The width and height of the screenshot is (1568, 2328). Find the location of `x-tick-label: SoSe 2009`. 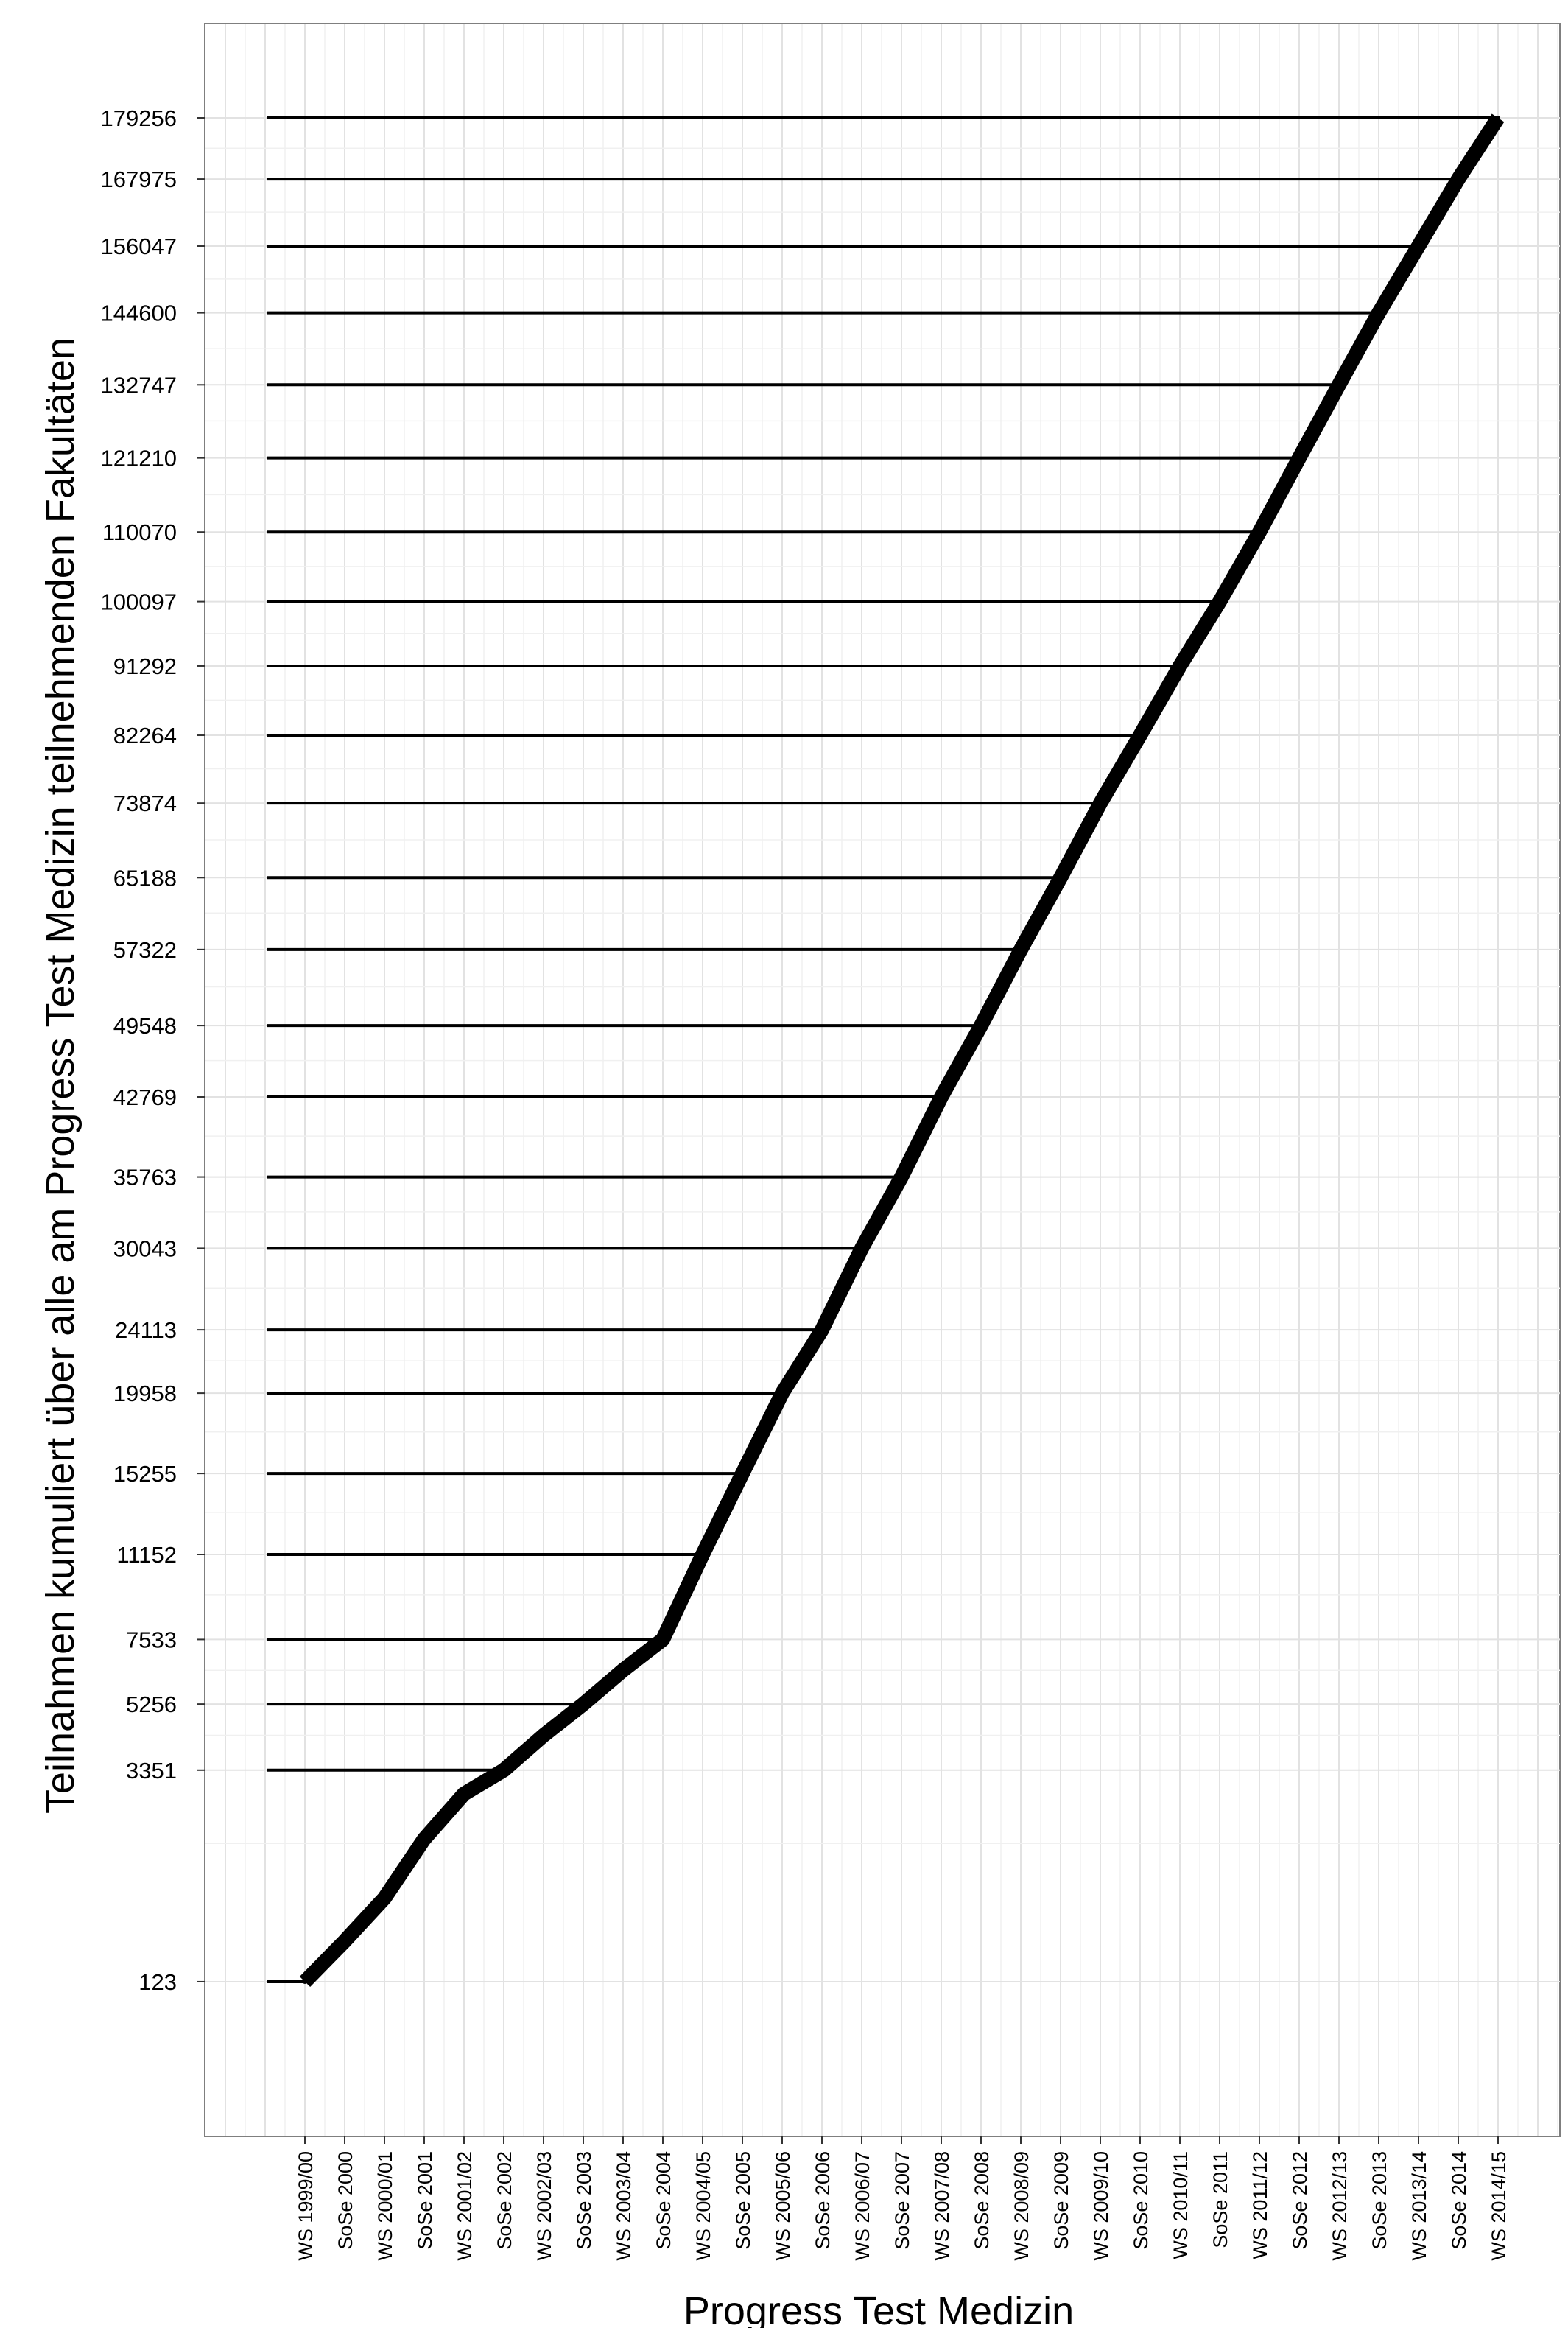

x-tick-label: SoSe 2009 is located at coordinates (1061, 2200).